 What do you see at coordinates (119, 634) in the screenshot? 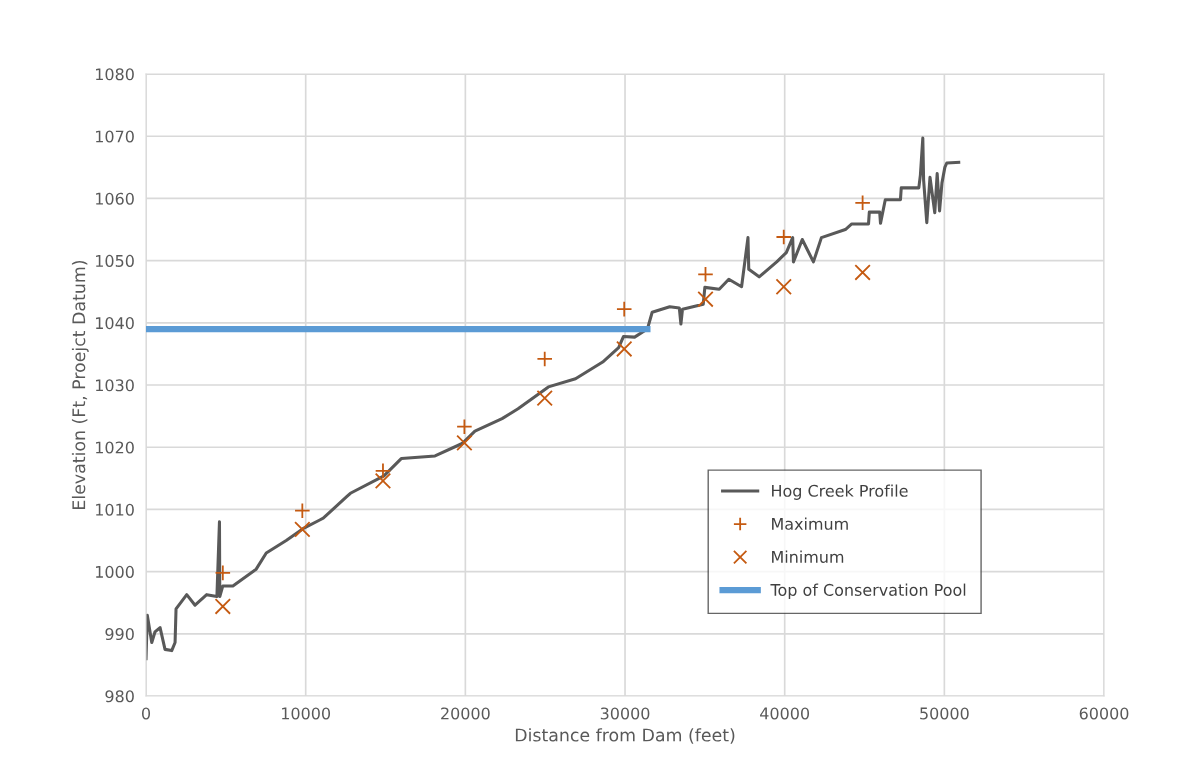
I see `y-tick-label: 990` at bounding box center [119, 634].